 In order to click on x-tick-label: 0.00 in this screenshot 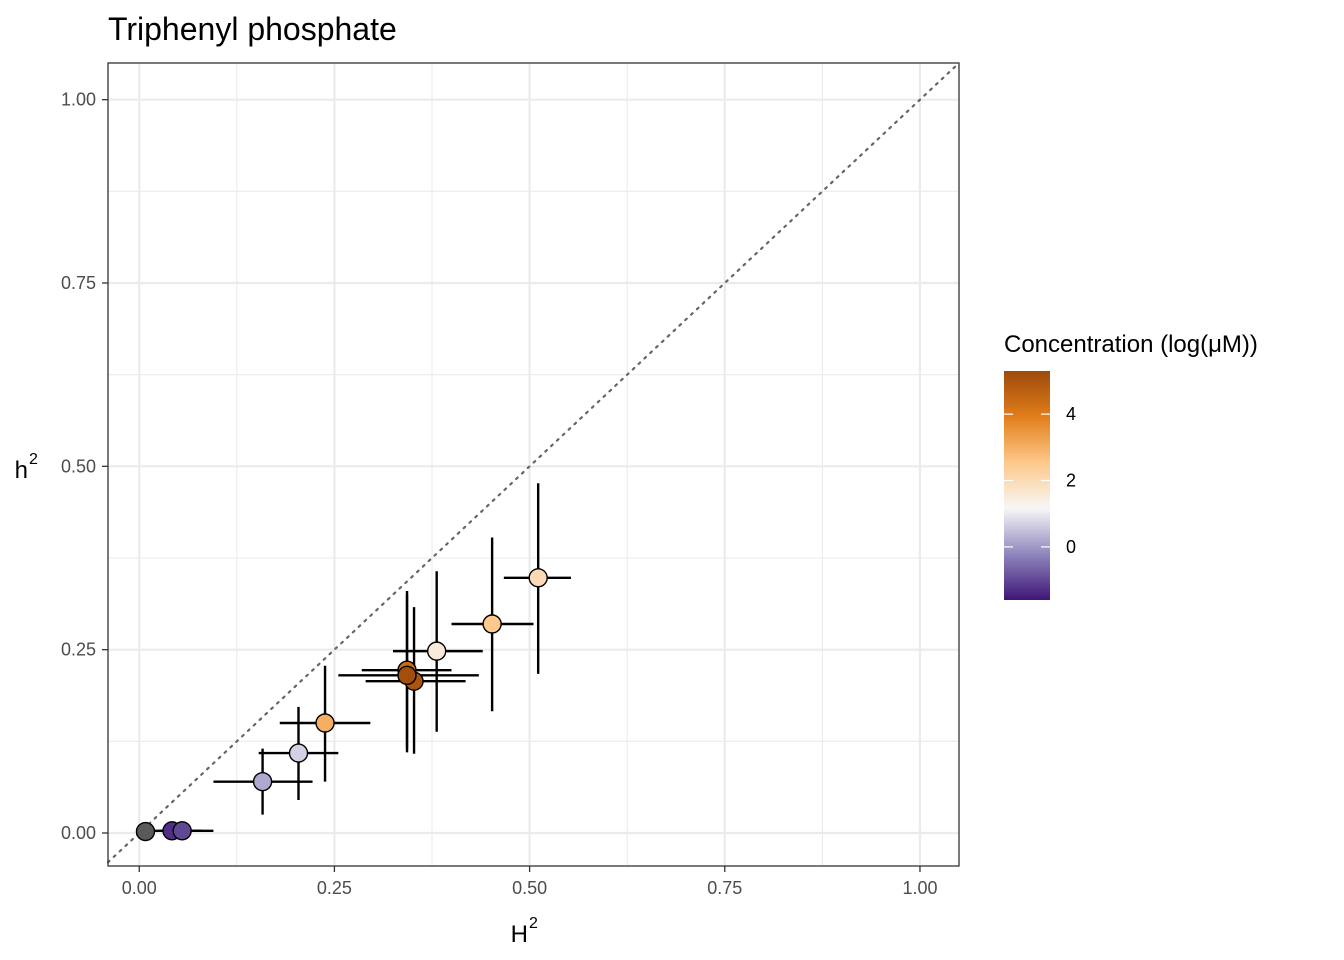, I will do `click(139, 888)`.